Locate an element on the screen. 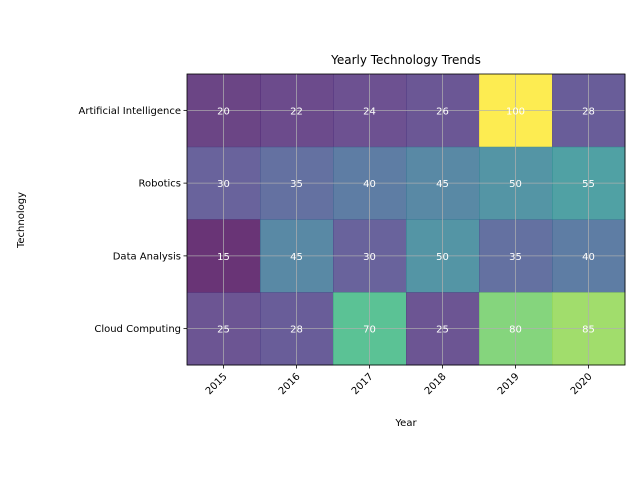  y-tick-label: Robotics is located at coordinates (160, 184).